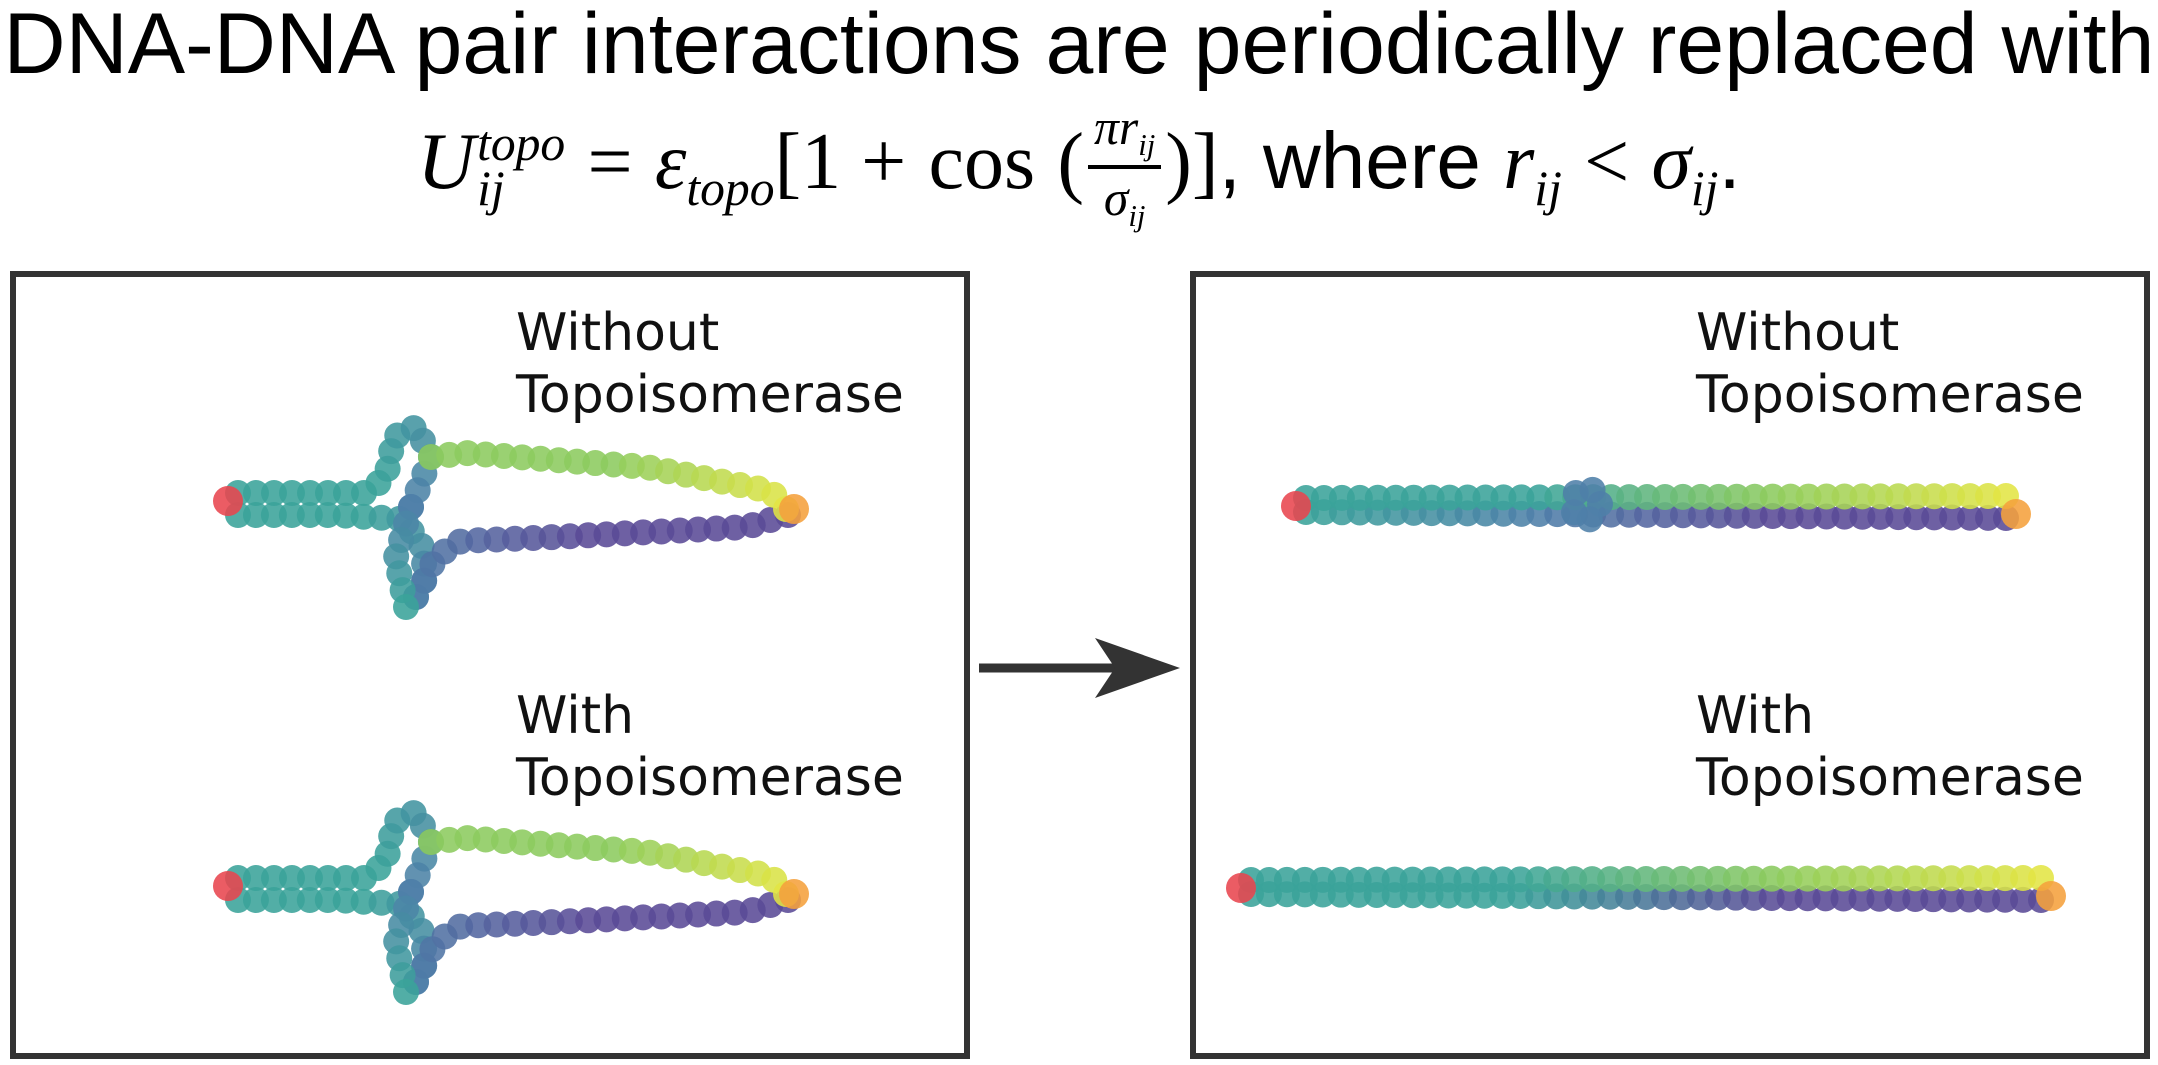  What do you see at coordinates (1729, 160) in the screenshot?
I see `formula-period: .` at bounding box center [1729, 160].